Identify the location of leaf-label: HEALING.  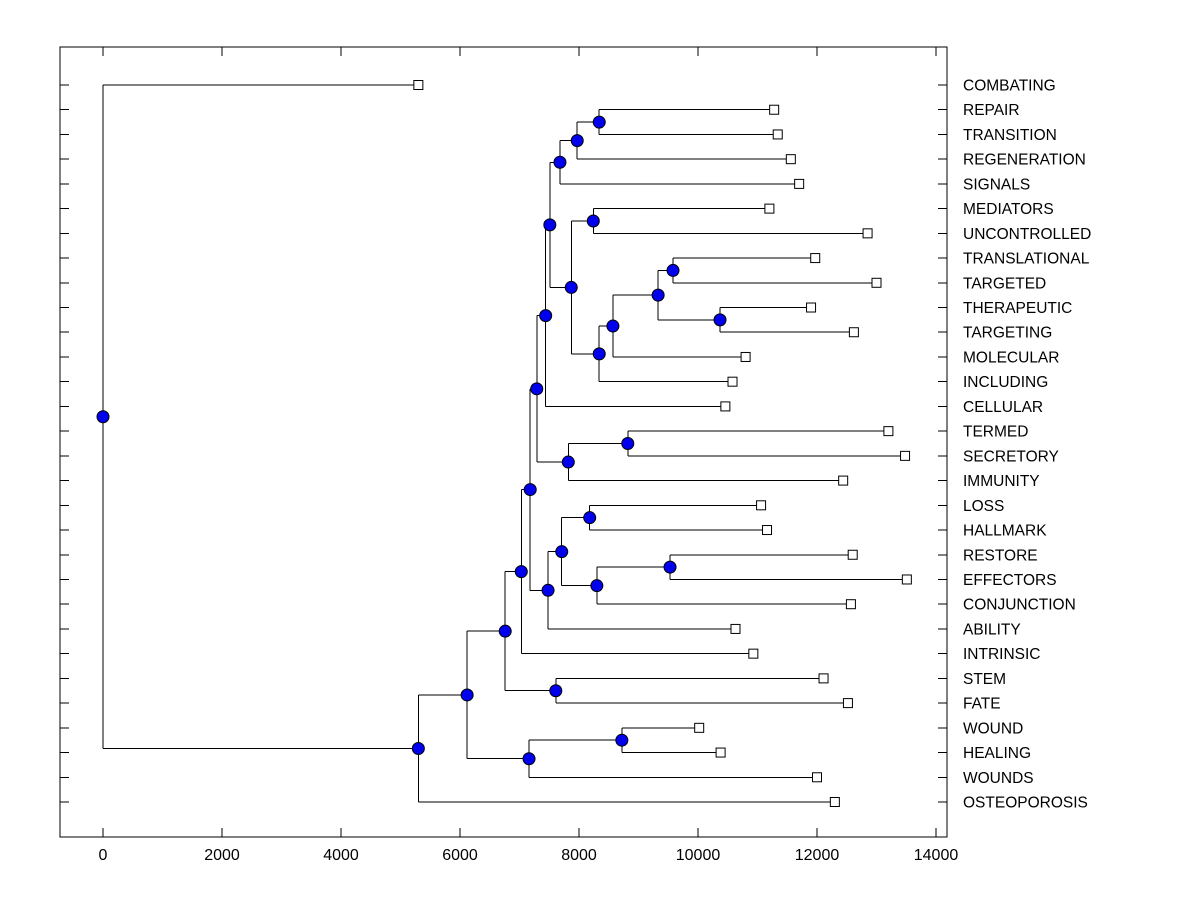
(997, 753).